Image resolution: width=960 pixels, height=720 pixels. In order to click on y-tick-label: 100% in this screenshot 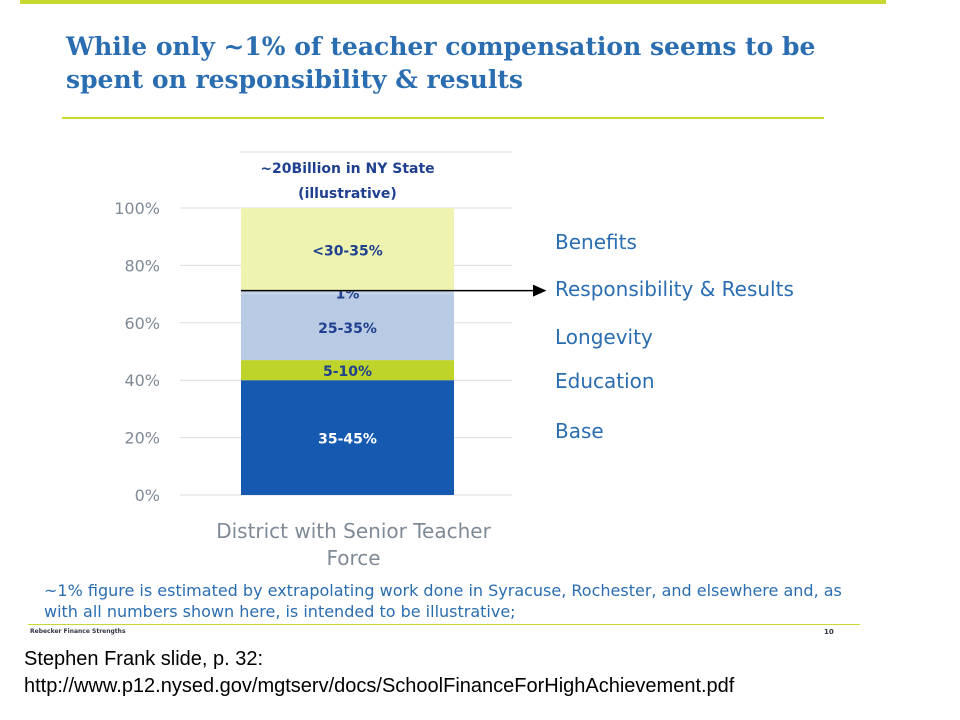, I will do `click(137, 208)`.